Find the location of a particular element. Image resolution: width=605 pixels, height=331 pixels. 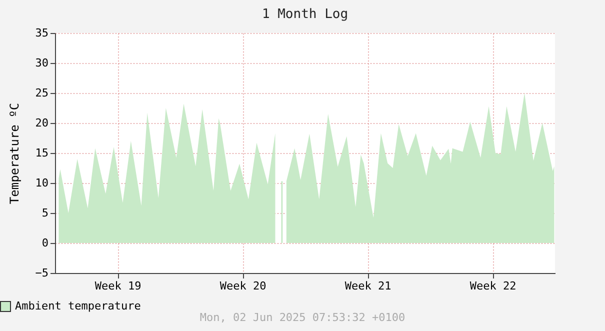

y-tick-label: 30 is located at coordinates (41, 63).